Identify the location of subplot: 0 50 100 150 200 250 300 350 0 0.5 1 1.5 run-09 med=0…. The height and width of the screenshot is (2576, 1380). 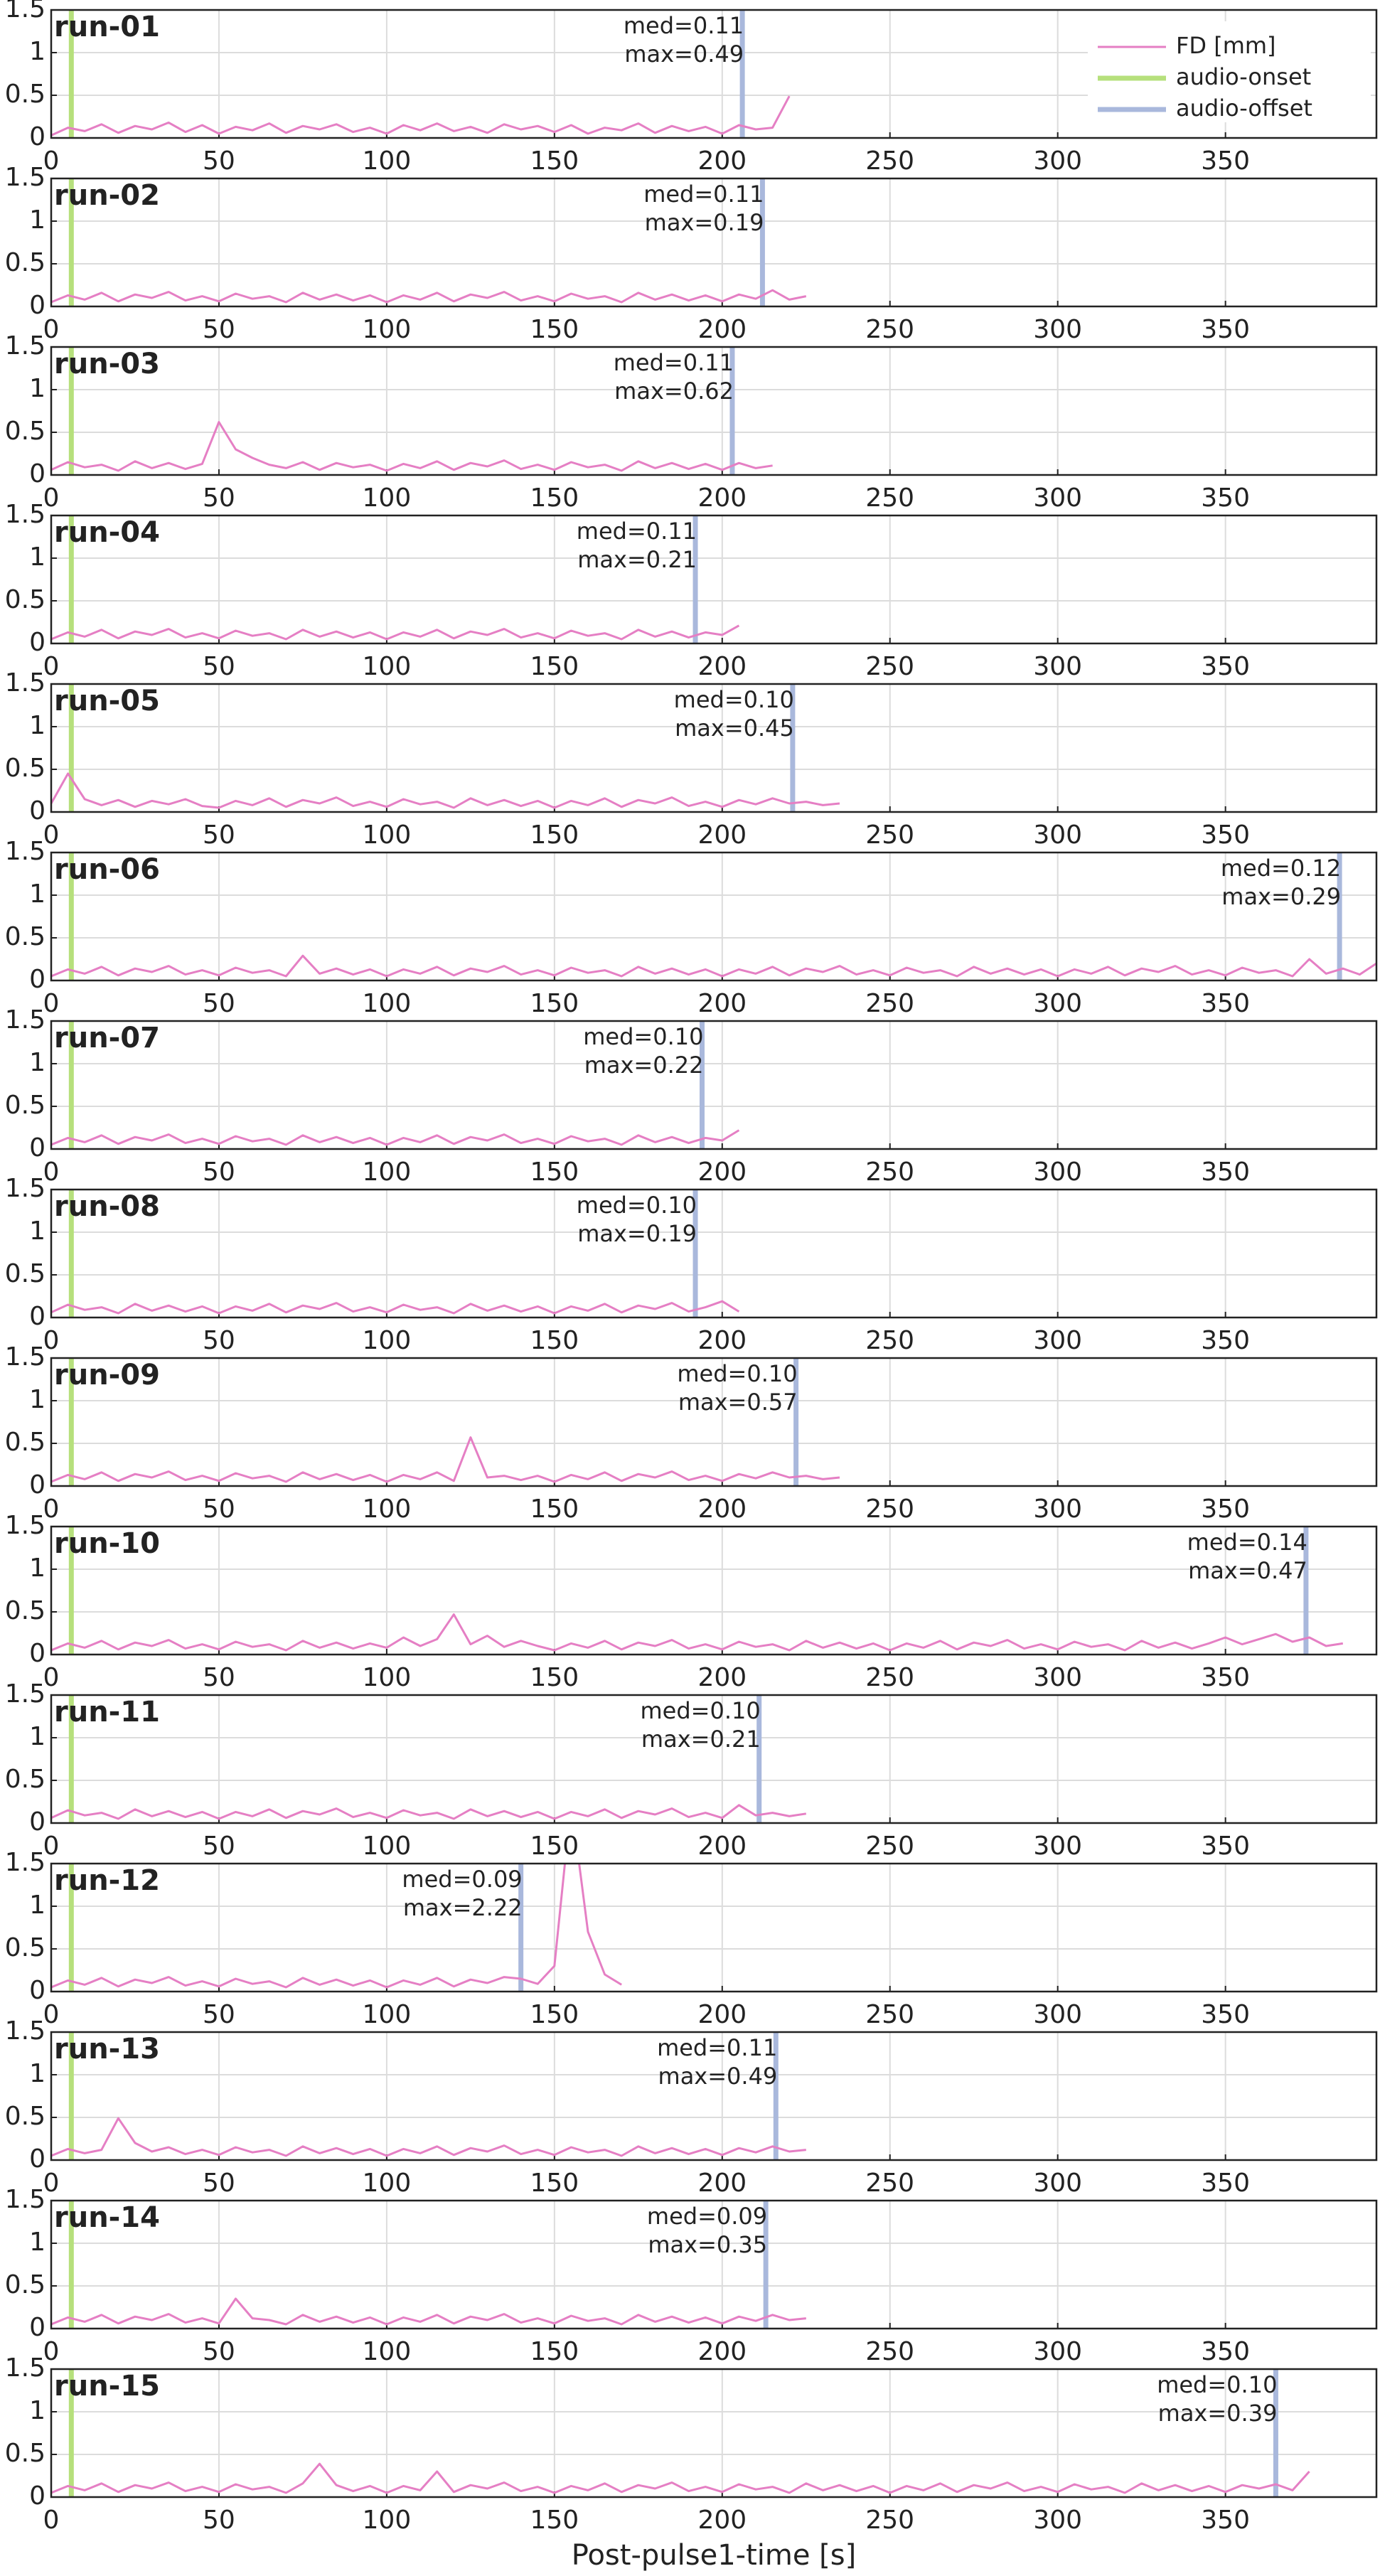
(691, 1433).